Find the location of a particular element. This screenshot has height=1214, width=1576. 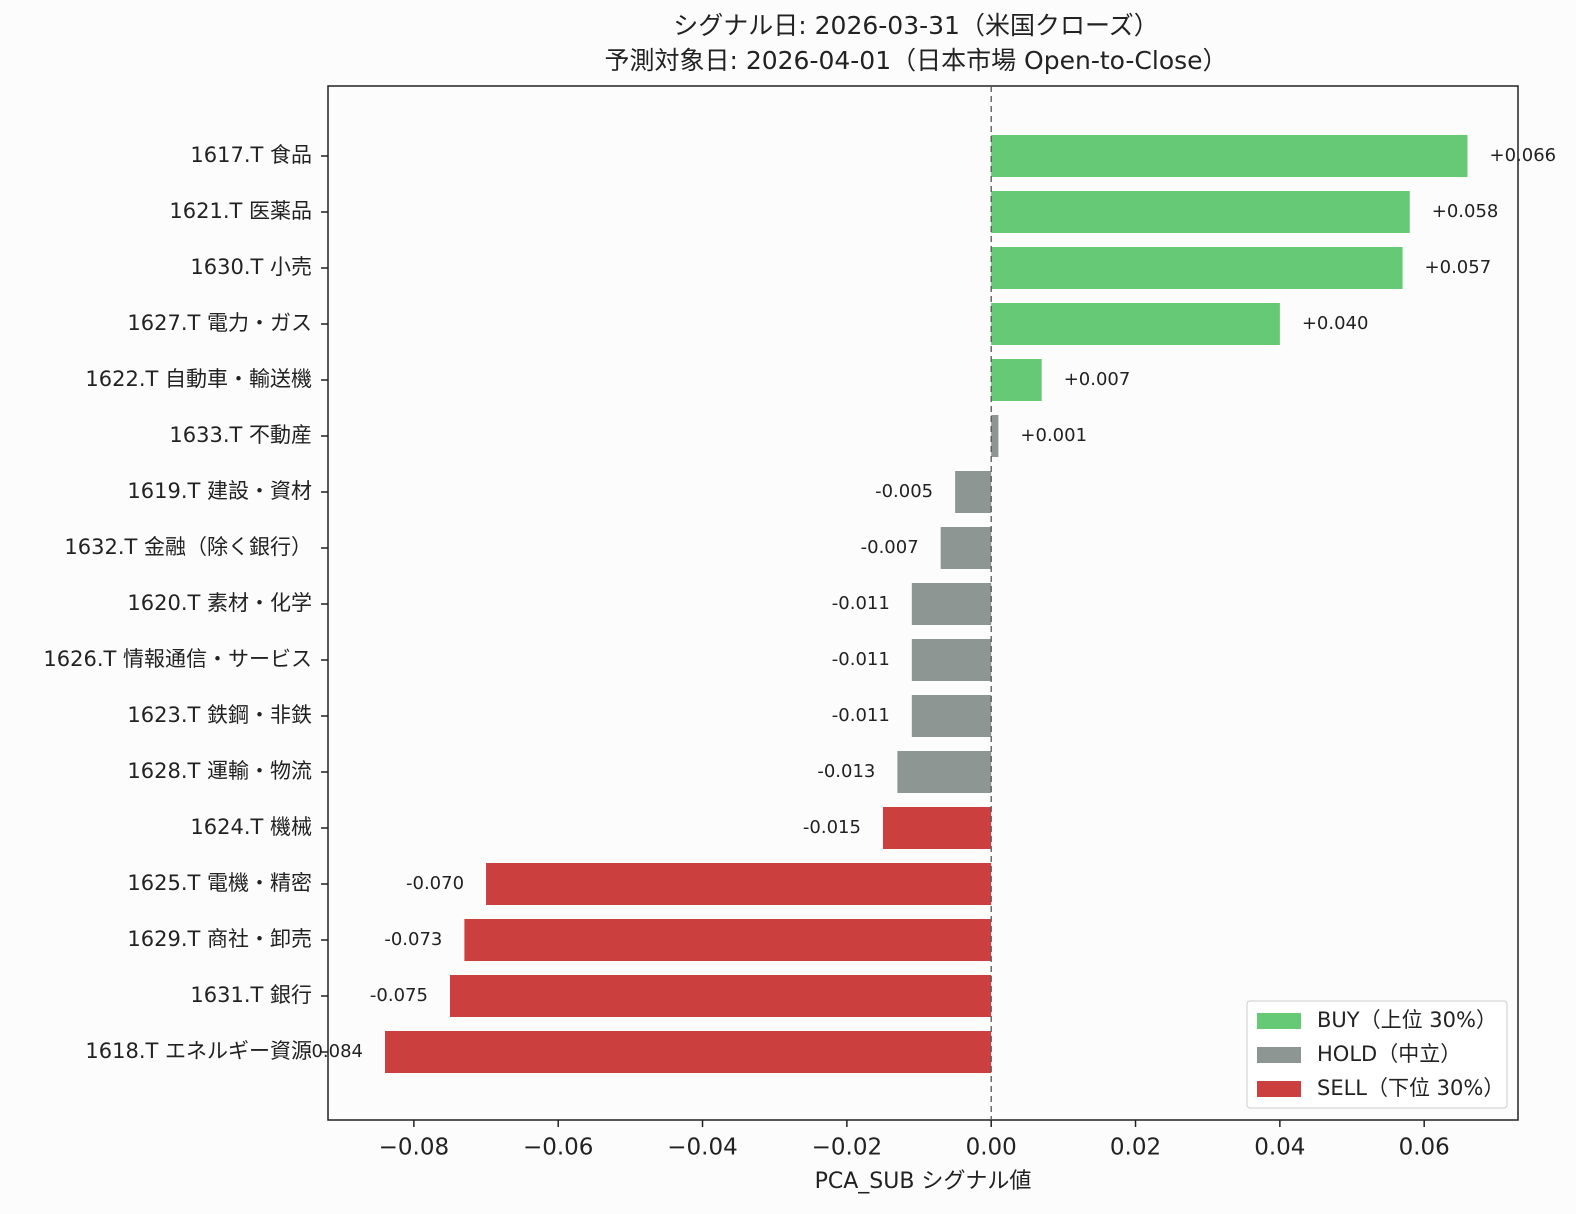

chart-subtitle: 予測対象日: 2026-04-01（日本市場 Open-to-Close） is located at coordinates (915, 60).